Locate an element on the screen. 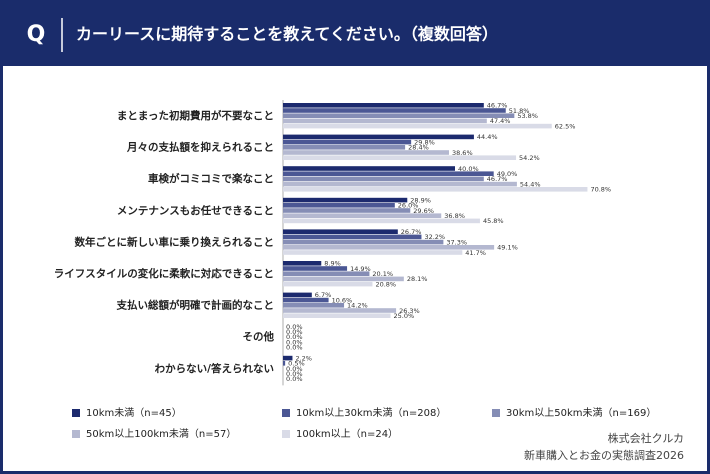 The image size is (710, 474). category-label: その他 is located at coordinates (259, 336).